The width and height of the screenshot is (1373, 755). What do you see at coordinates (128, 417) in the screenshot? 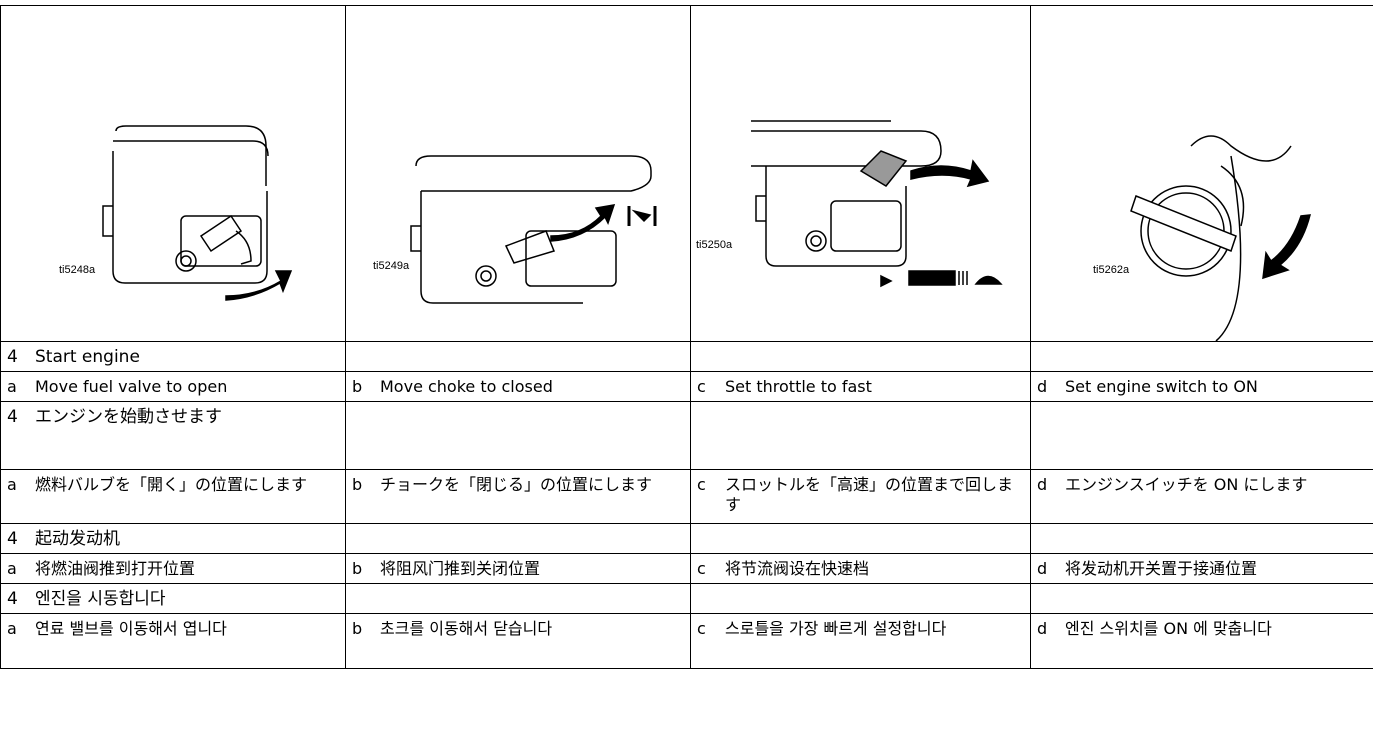
I see `heading-text: エンジンを始動させます` at bounding box center [128, 417].